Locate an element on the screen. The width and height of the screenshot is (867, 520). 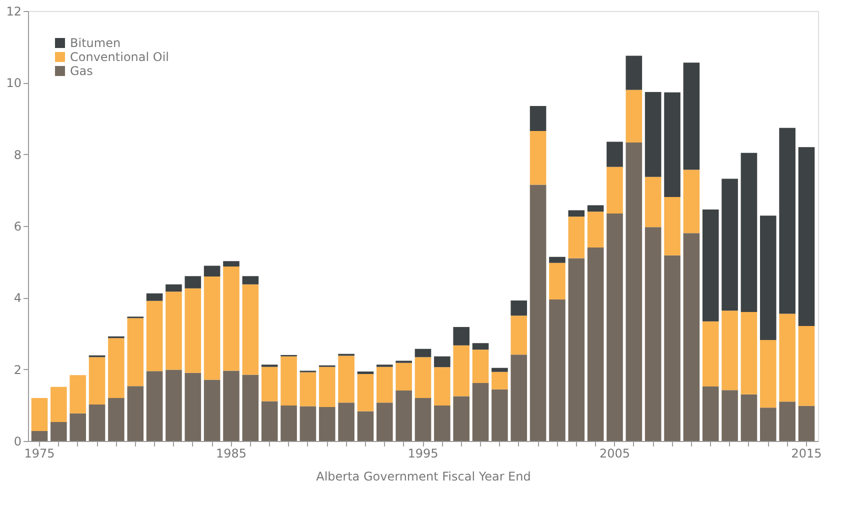
y-tick-label: 0 is located at coordinates (18, 441).